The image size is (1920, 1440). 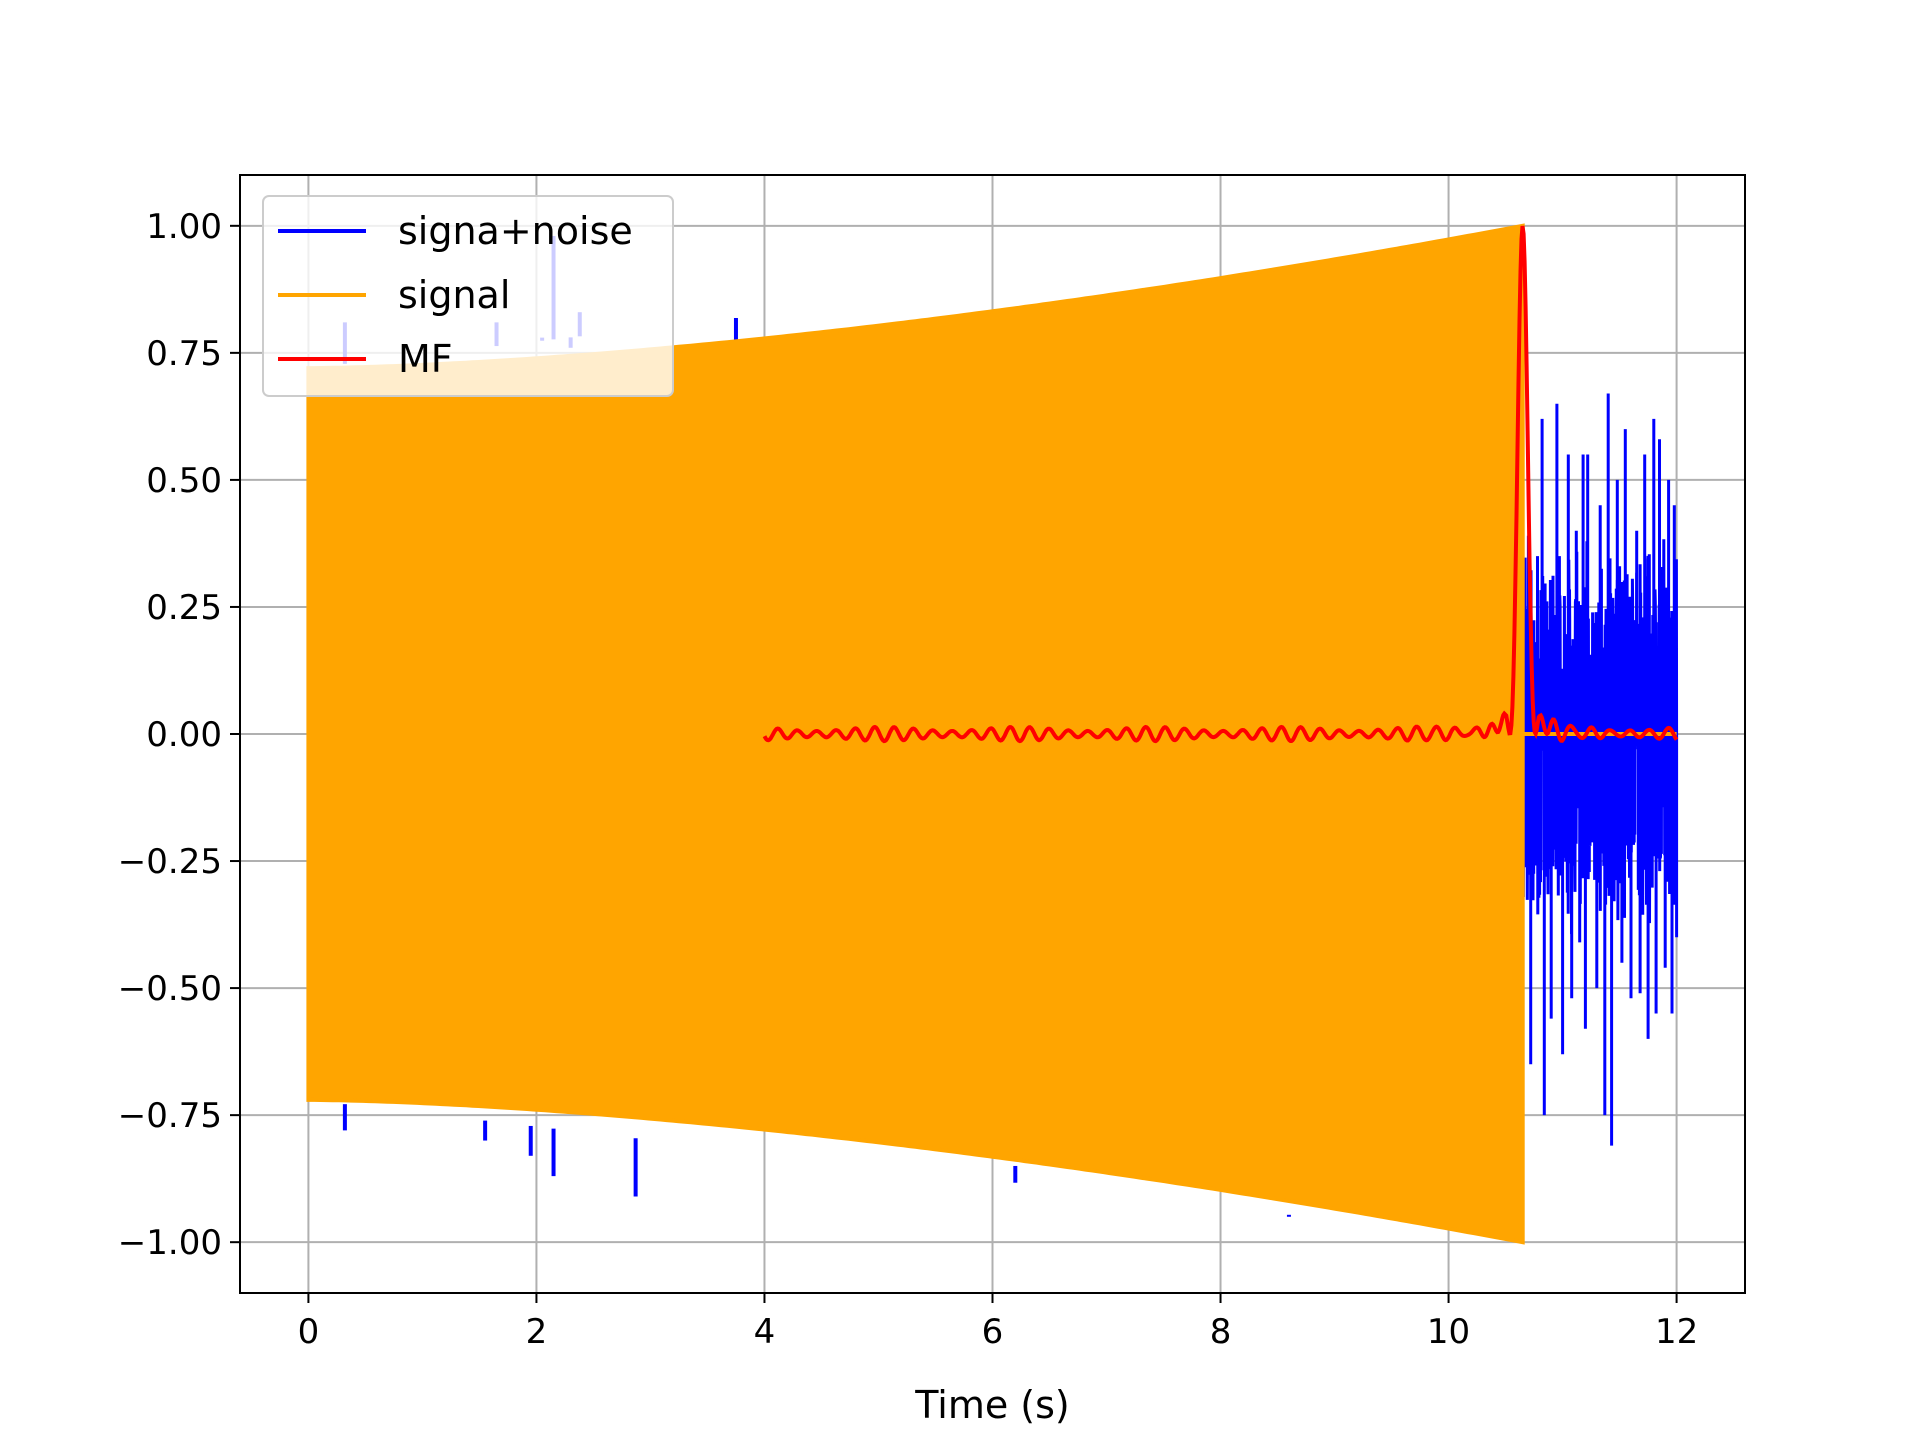 I want to click on legend-label-signal: signal, so click(x=454, y=295).